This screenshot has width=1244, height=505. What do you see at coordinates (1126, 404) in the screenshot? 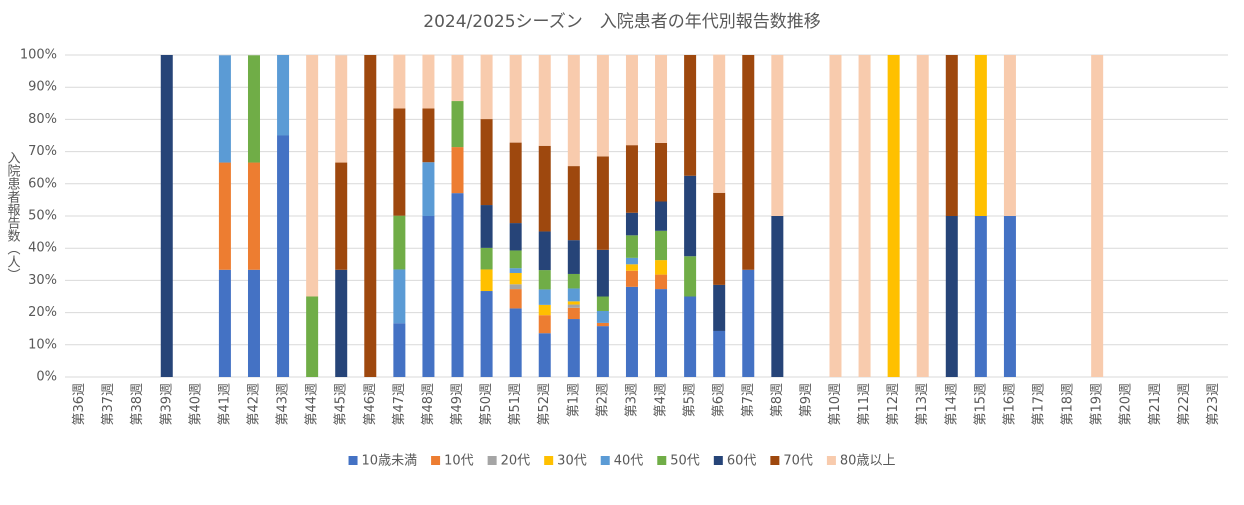
I see `x-tick-label: 第20週` at bounding box center [1126, 404].